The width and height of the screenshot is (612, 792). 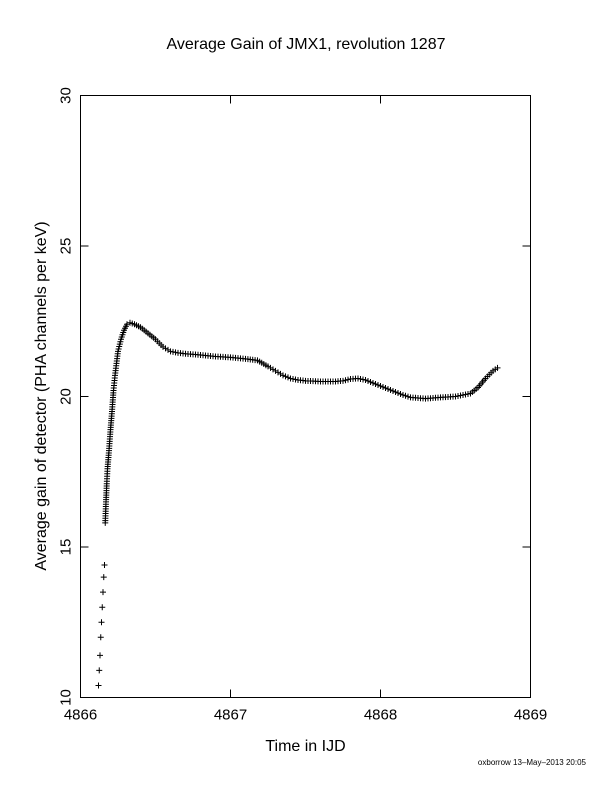 I want to click on x-axis-label: Time in IJD, so click(x=305, y=746).